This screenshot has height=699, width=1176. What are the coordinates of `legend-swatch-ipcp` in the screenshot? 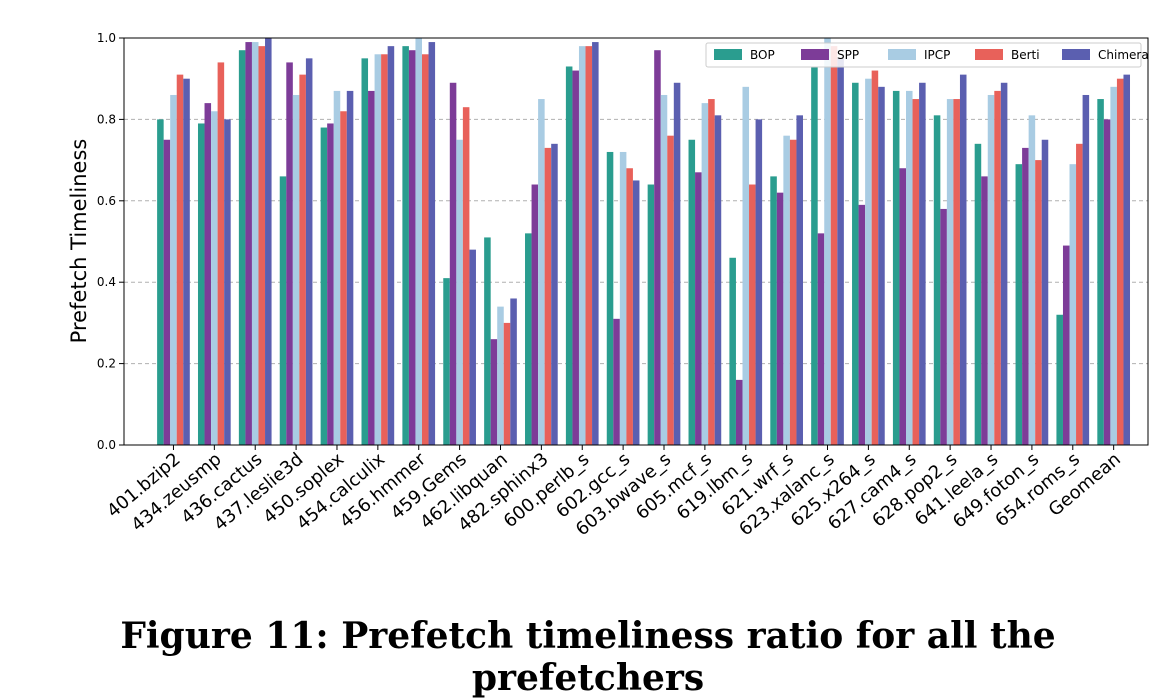 It's located at (902, 54).